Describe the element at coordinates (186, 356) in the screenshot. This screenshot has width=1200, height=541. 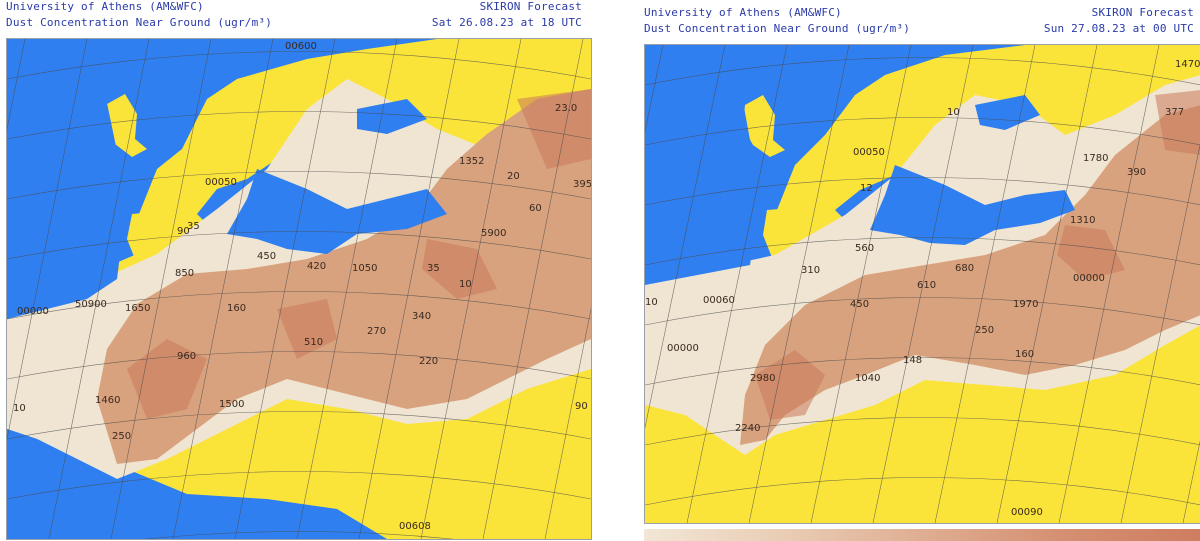
I see `dust-value-label: 960` at that location.